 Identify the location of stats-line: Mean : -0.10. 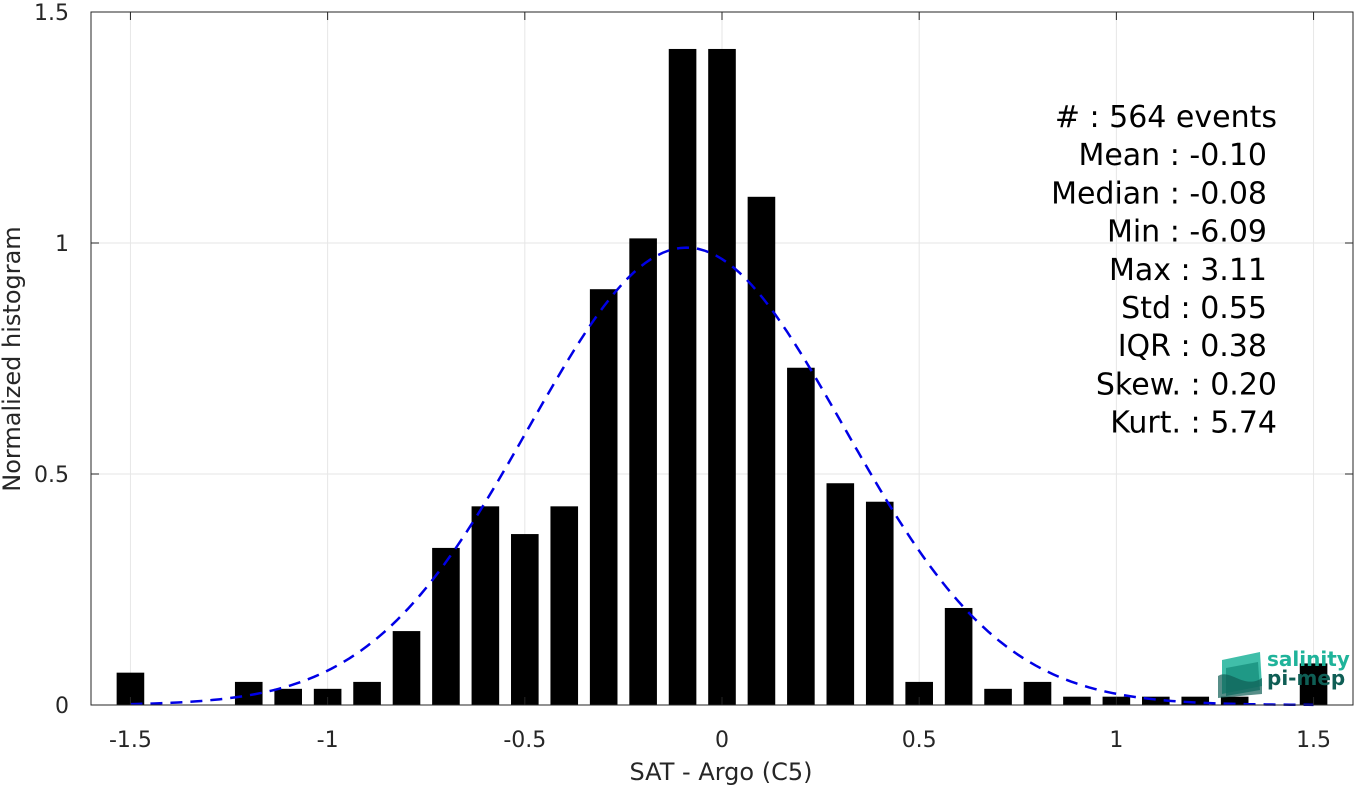
(1172, 155).